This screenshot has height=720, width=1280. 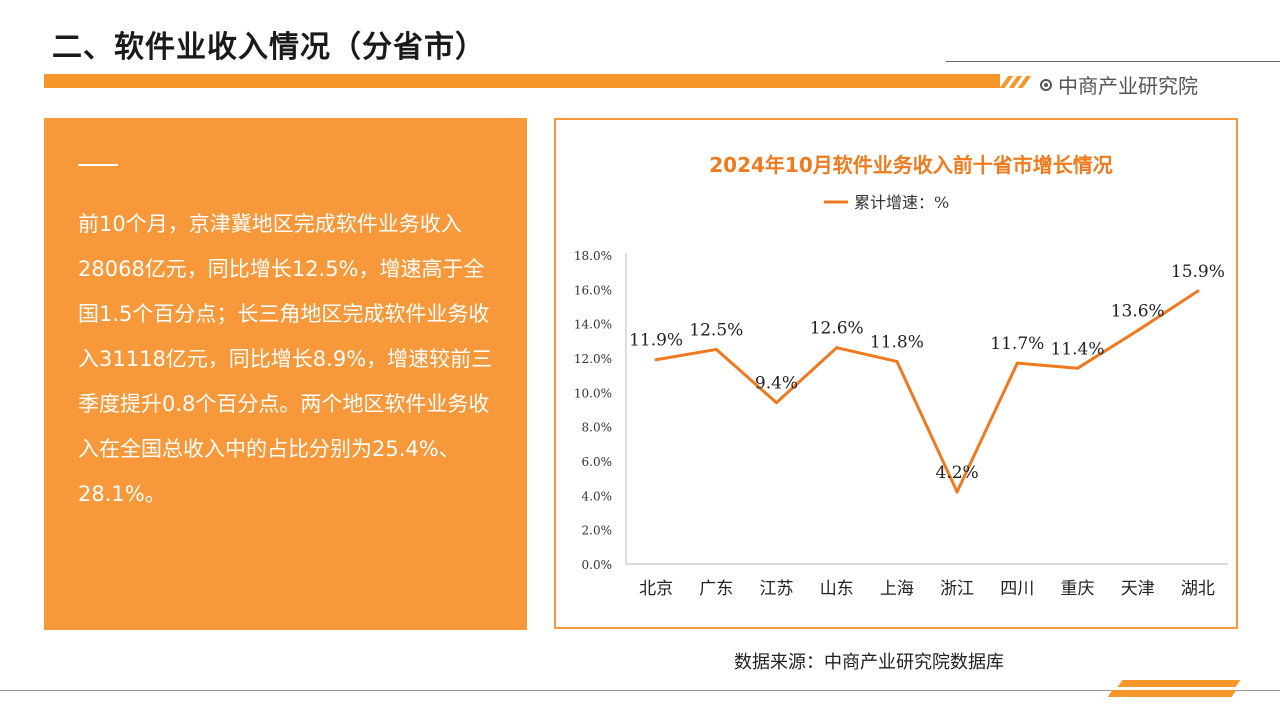 I want to click on x-tick-label: 江苏, so click(x=777, y=589).